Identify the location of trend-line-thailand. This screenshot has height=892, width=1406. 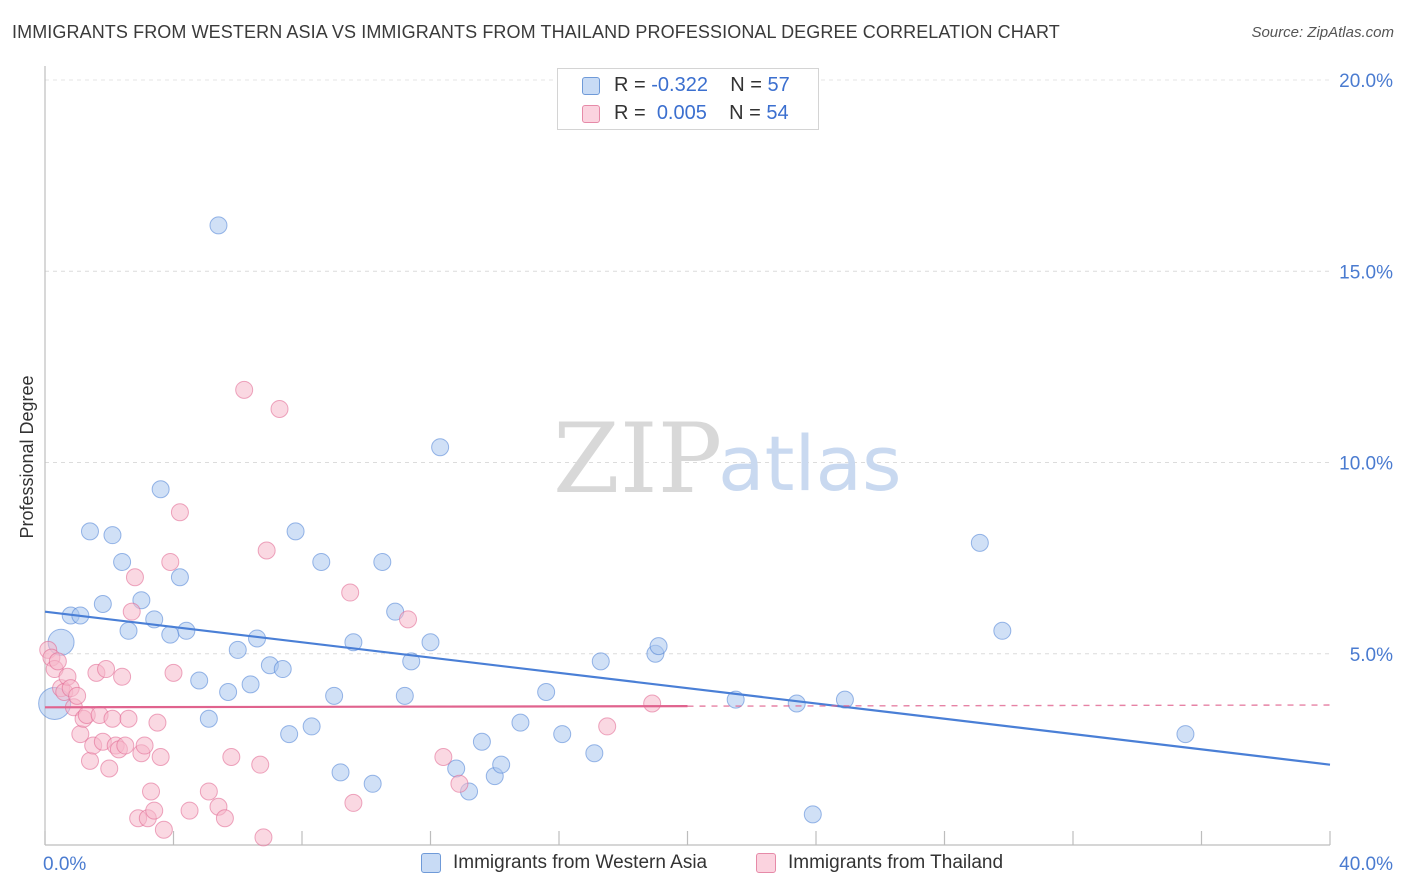
(366, 707).